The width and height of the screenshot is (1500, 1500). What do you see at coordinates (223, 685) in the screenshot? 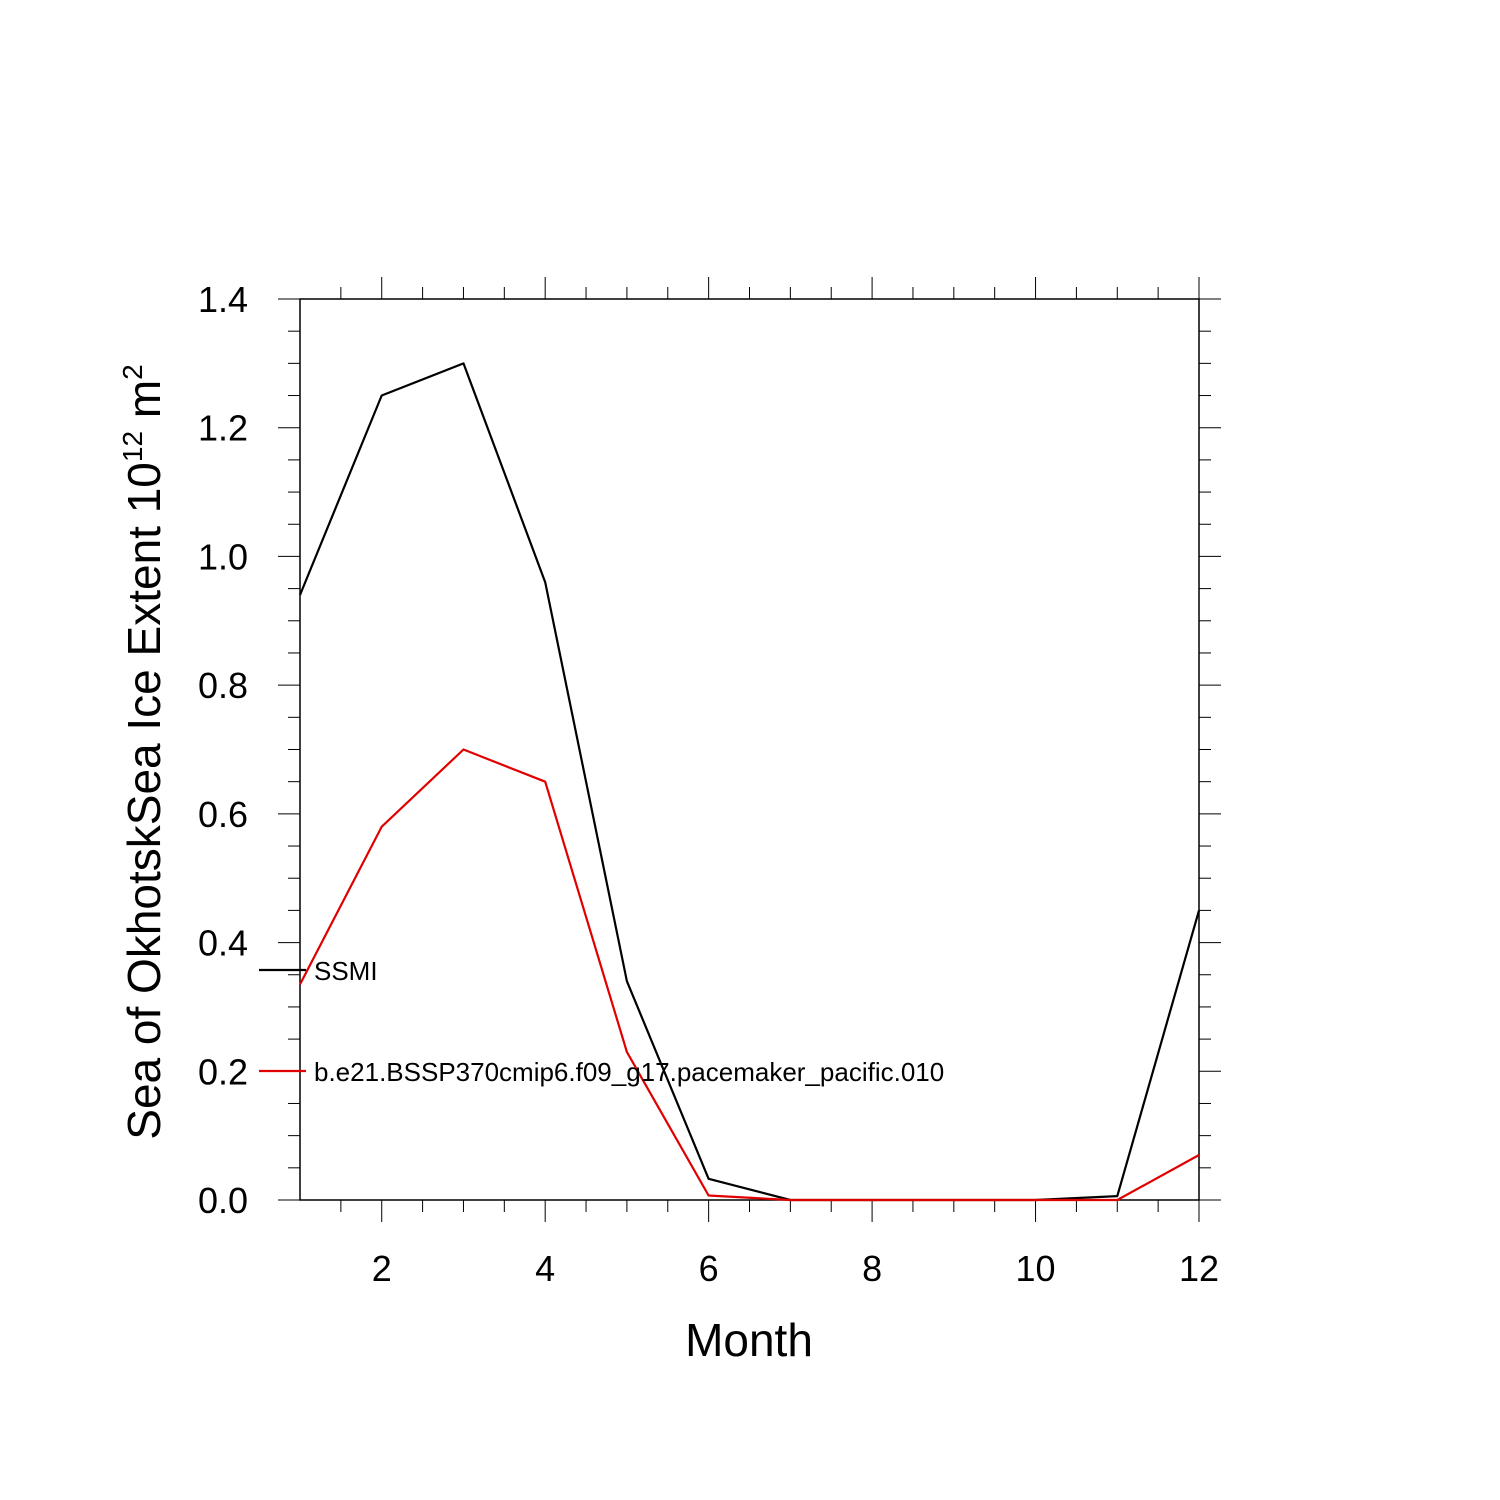
I see `y-tick-label: 0.8` at bounding box center [223, 685].